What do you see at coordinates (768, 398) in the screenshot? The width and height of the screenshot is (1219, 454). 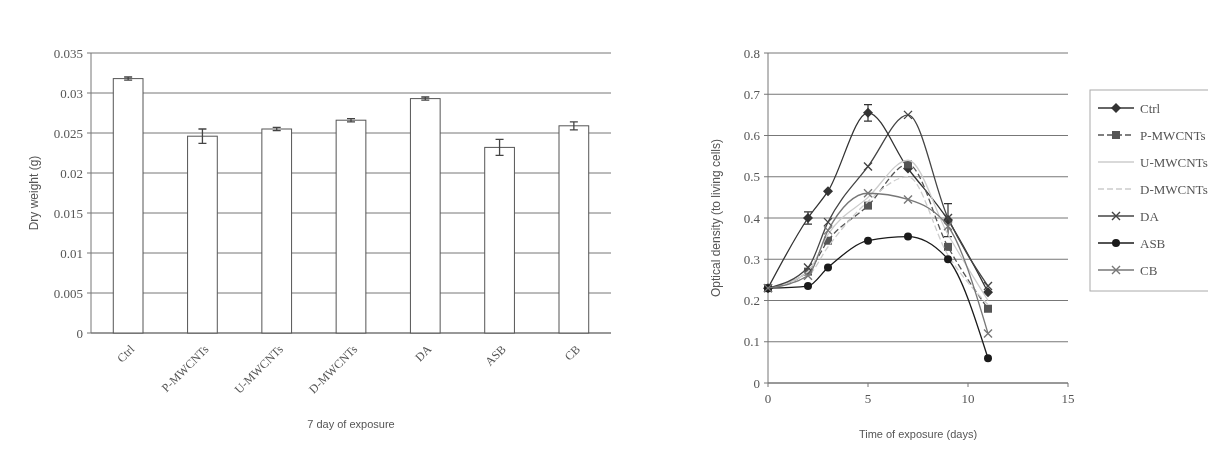 I see `x-tick-label: 0` at bounding box center [768, 398].